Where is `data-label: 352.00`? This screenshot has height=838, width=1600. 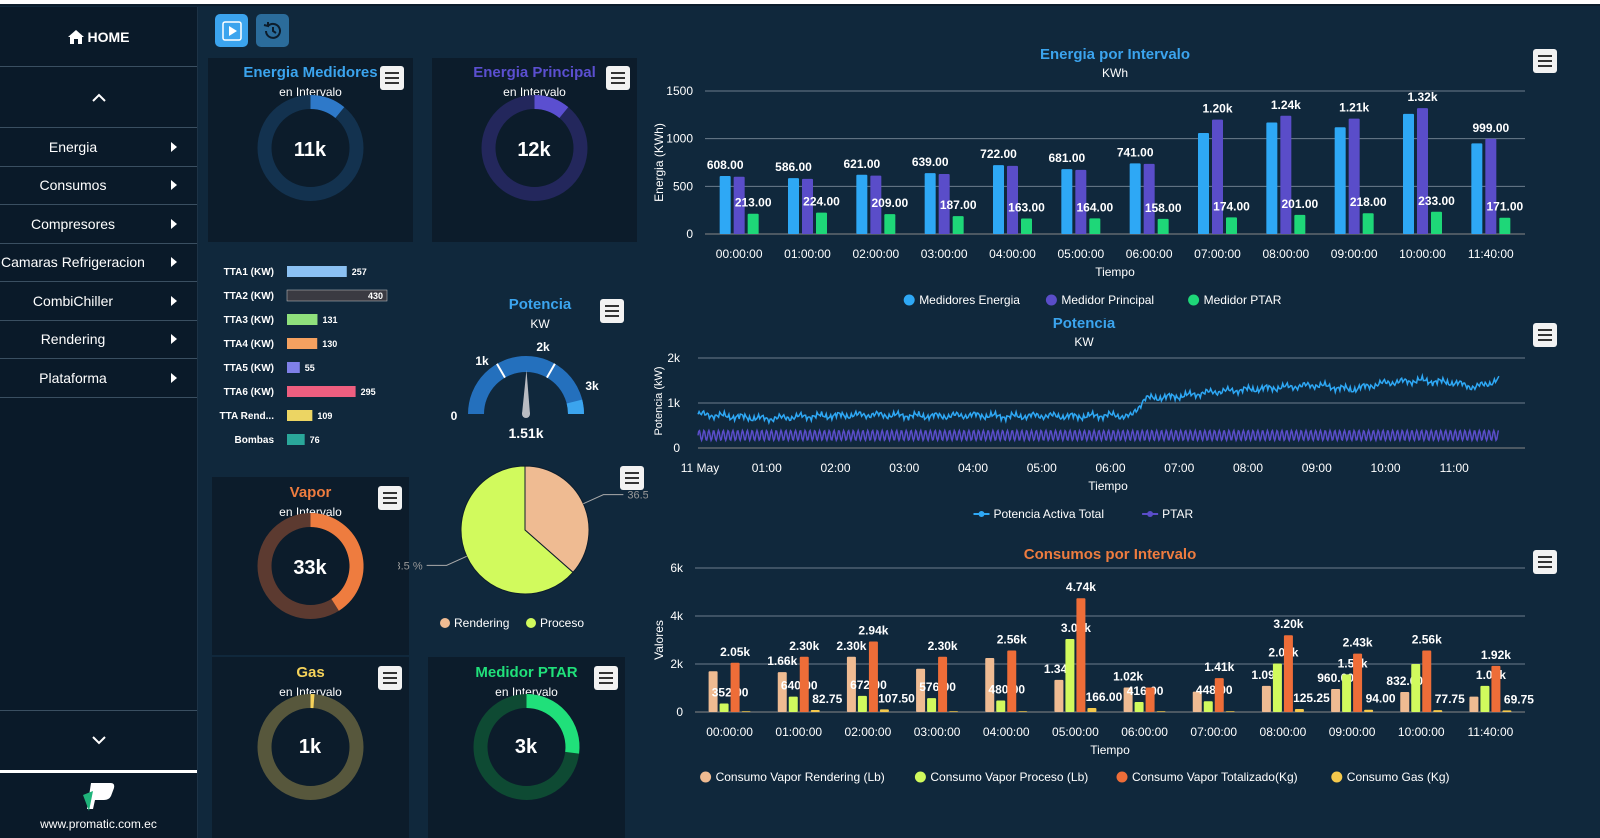 data-label: 352.00 is located at coordinates (730, 693).